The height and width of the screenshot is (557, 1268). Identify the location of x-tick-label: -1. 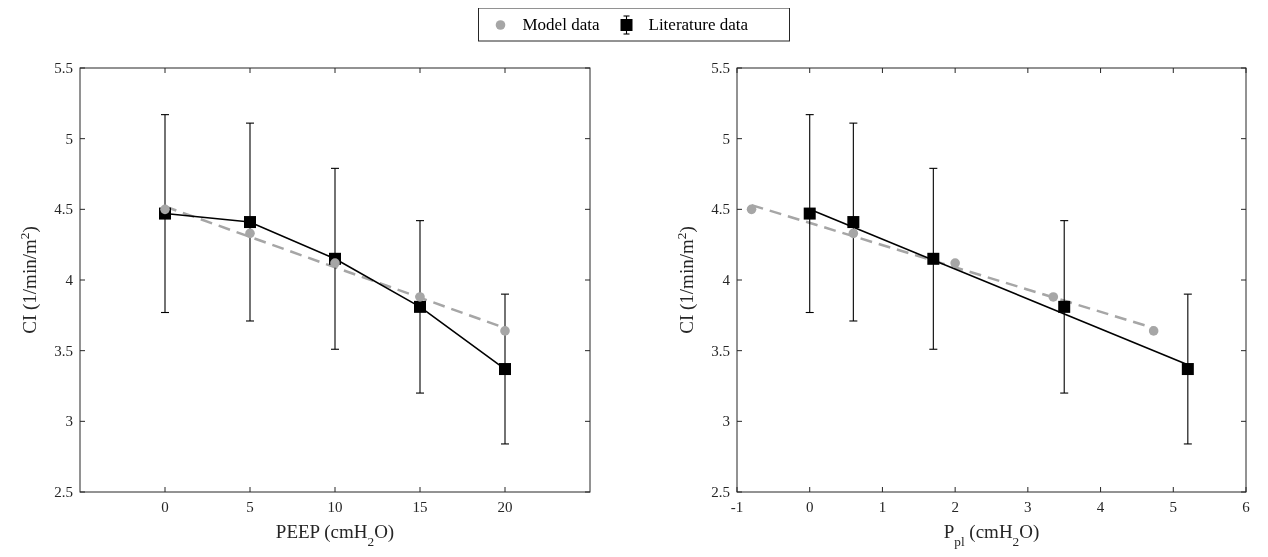
(737, 507).